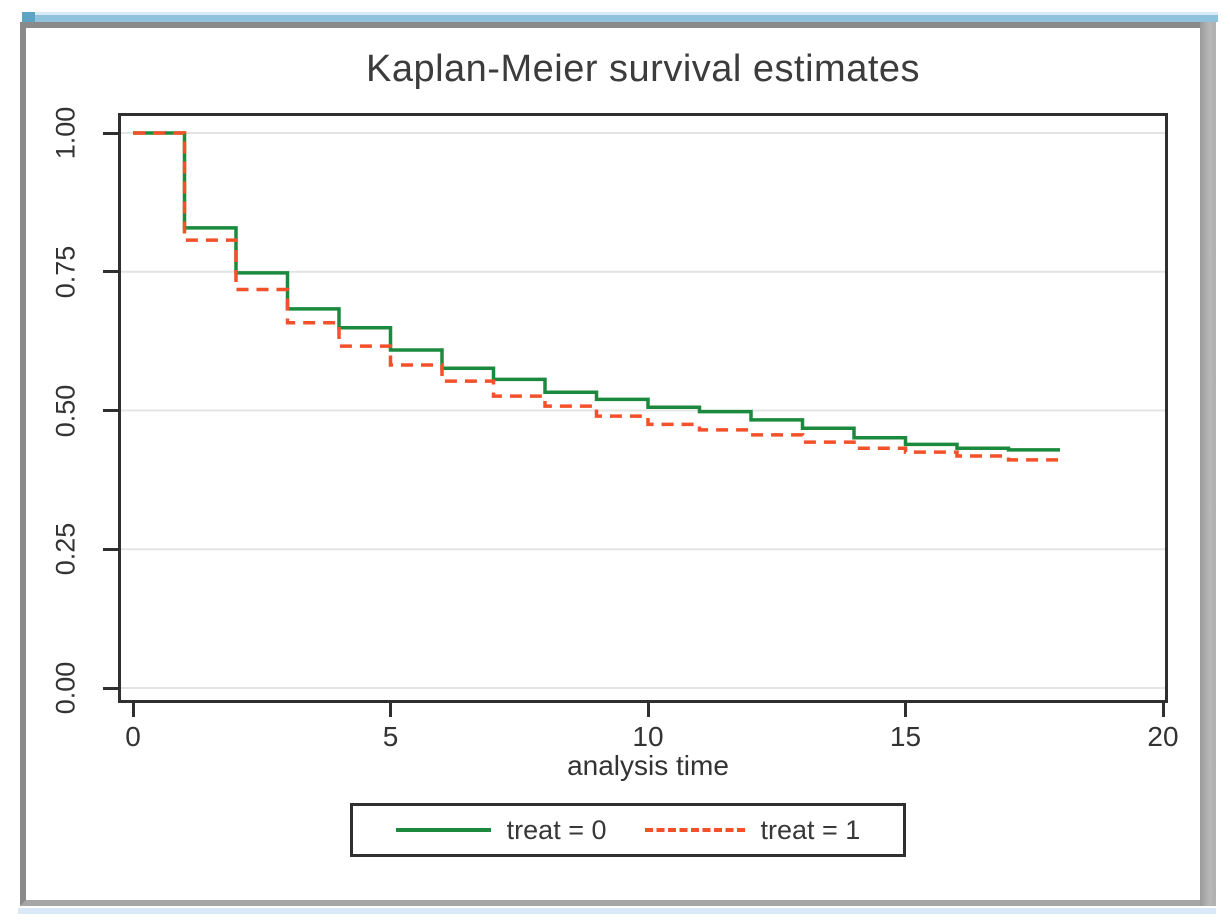  What do you see at coordinates (1208, 464) in the screenshot?
I see `window-right-edge` at bounding box center [1208, 464].